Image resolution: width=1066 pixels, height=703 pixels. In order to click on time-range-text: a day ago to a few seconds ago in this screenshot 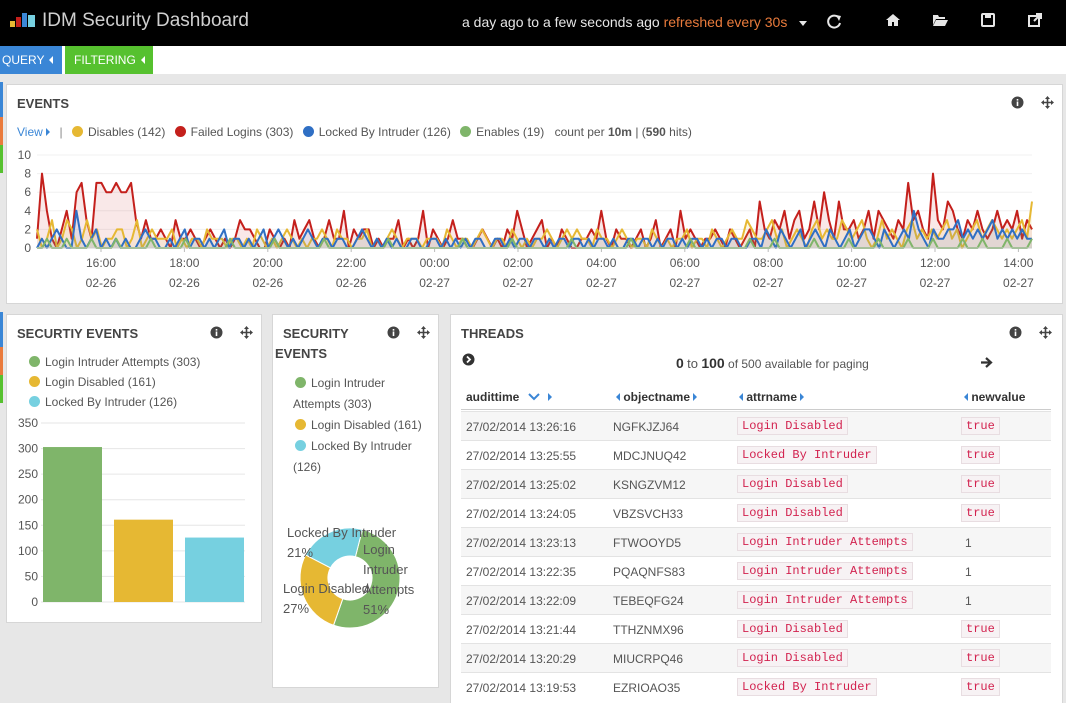, I will do `click(561, 22)`.